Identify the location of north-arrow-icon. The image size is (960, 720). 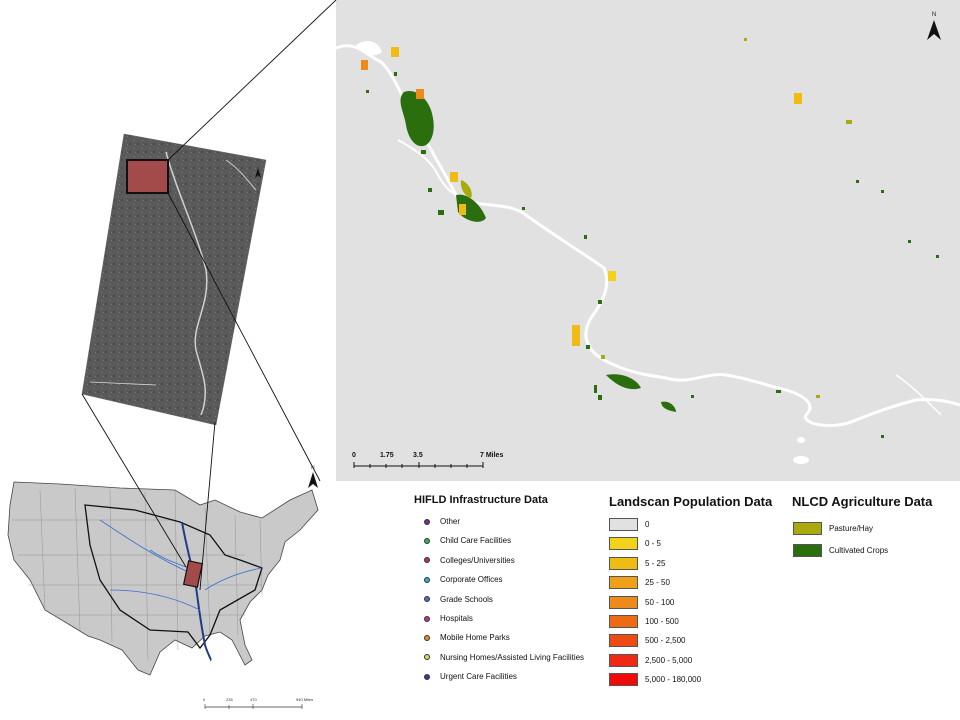
(934, 30).